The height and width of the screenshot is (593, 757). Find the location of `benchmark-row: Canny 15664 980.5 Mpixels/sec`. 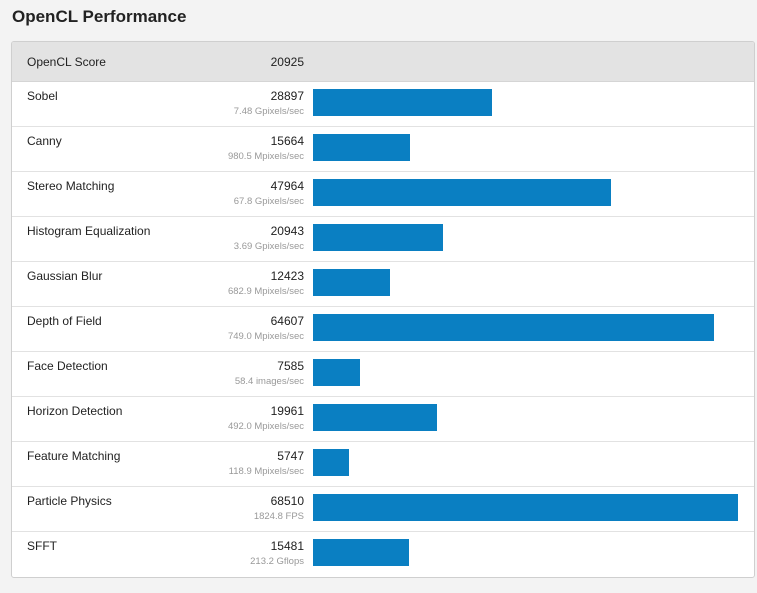

benchmark-row: Canny 15664 980.5 Mpixels/sec is located at coordinates (383, 149).